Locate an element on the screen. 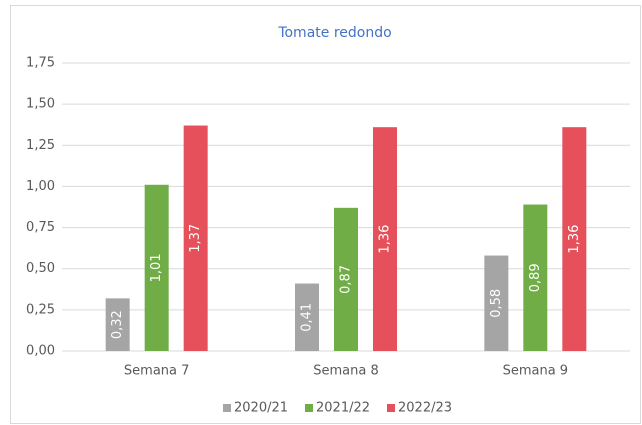  y-tick-label: 0,25 is located at coordinates (40, 309).